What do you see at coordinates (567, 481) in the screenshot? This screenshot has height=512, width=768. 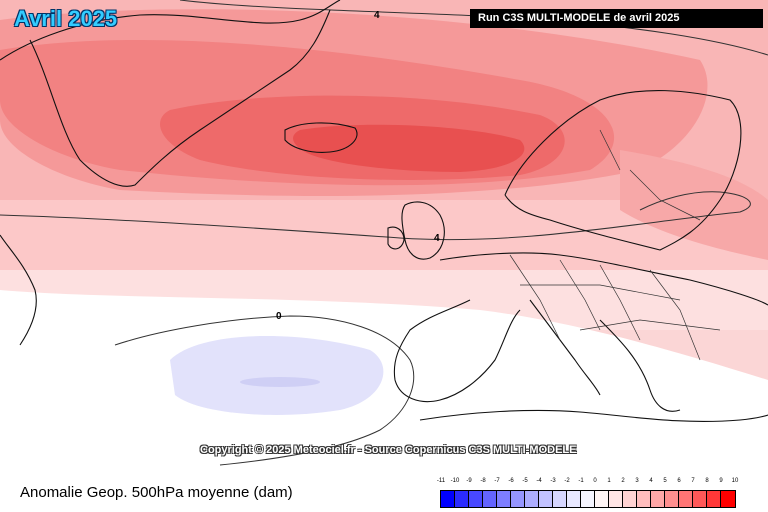 I see `legend-tick-label: -2` at bounding box center [567, 481].